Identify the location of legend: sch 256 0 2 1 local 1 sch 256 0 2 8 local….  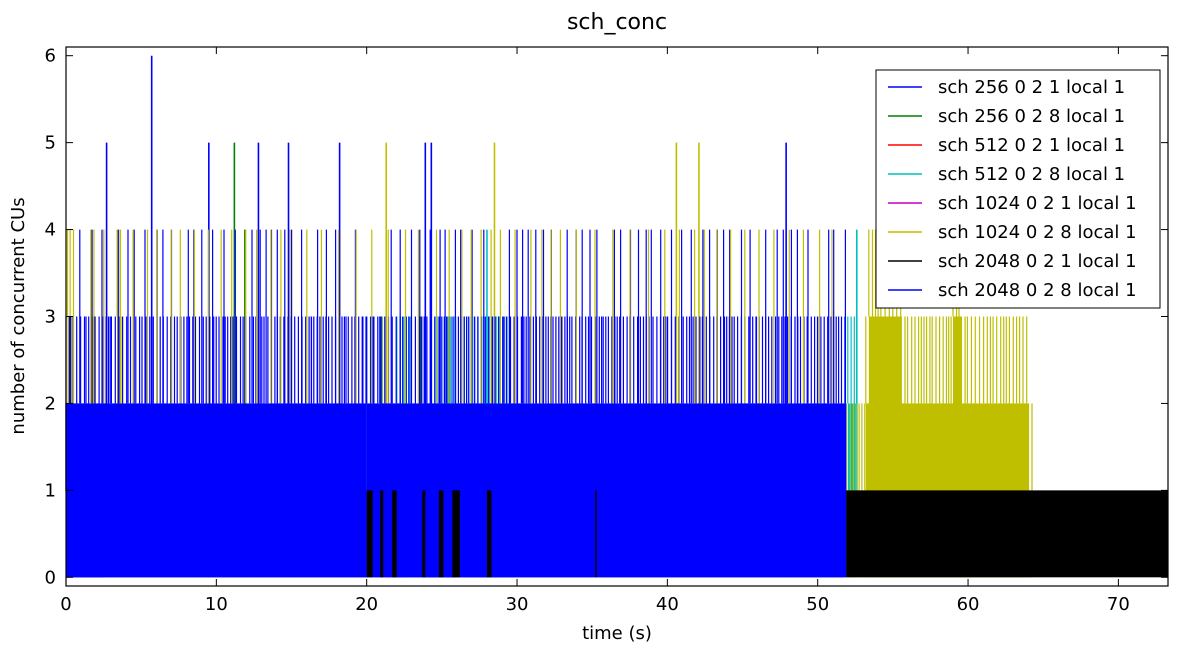
(1018, 189).